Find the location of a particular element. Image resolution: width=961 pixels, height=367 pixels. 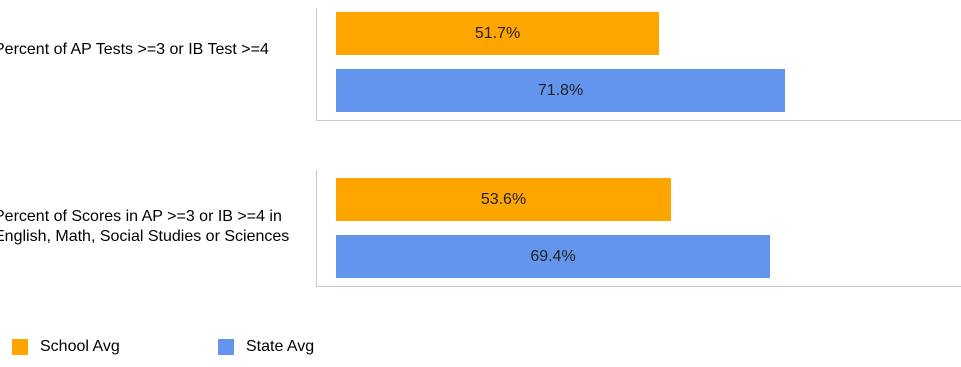

data-label-school-avg-2: 53.6% is located at coordinates (503, 199).